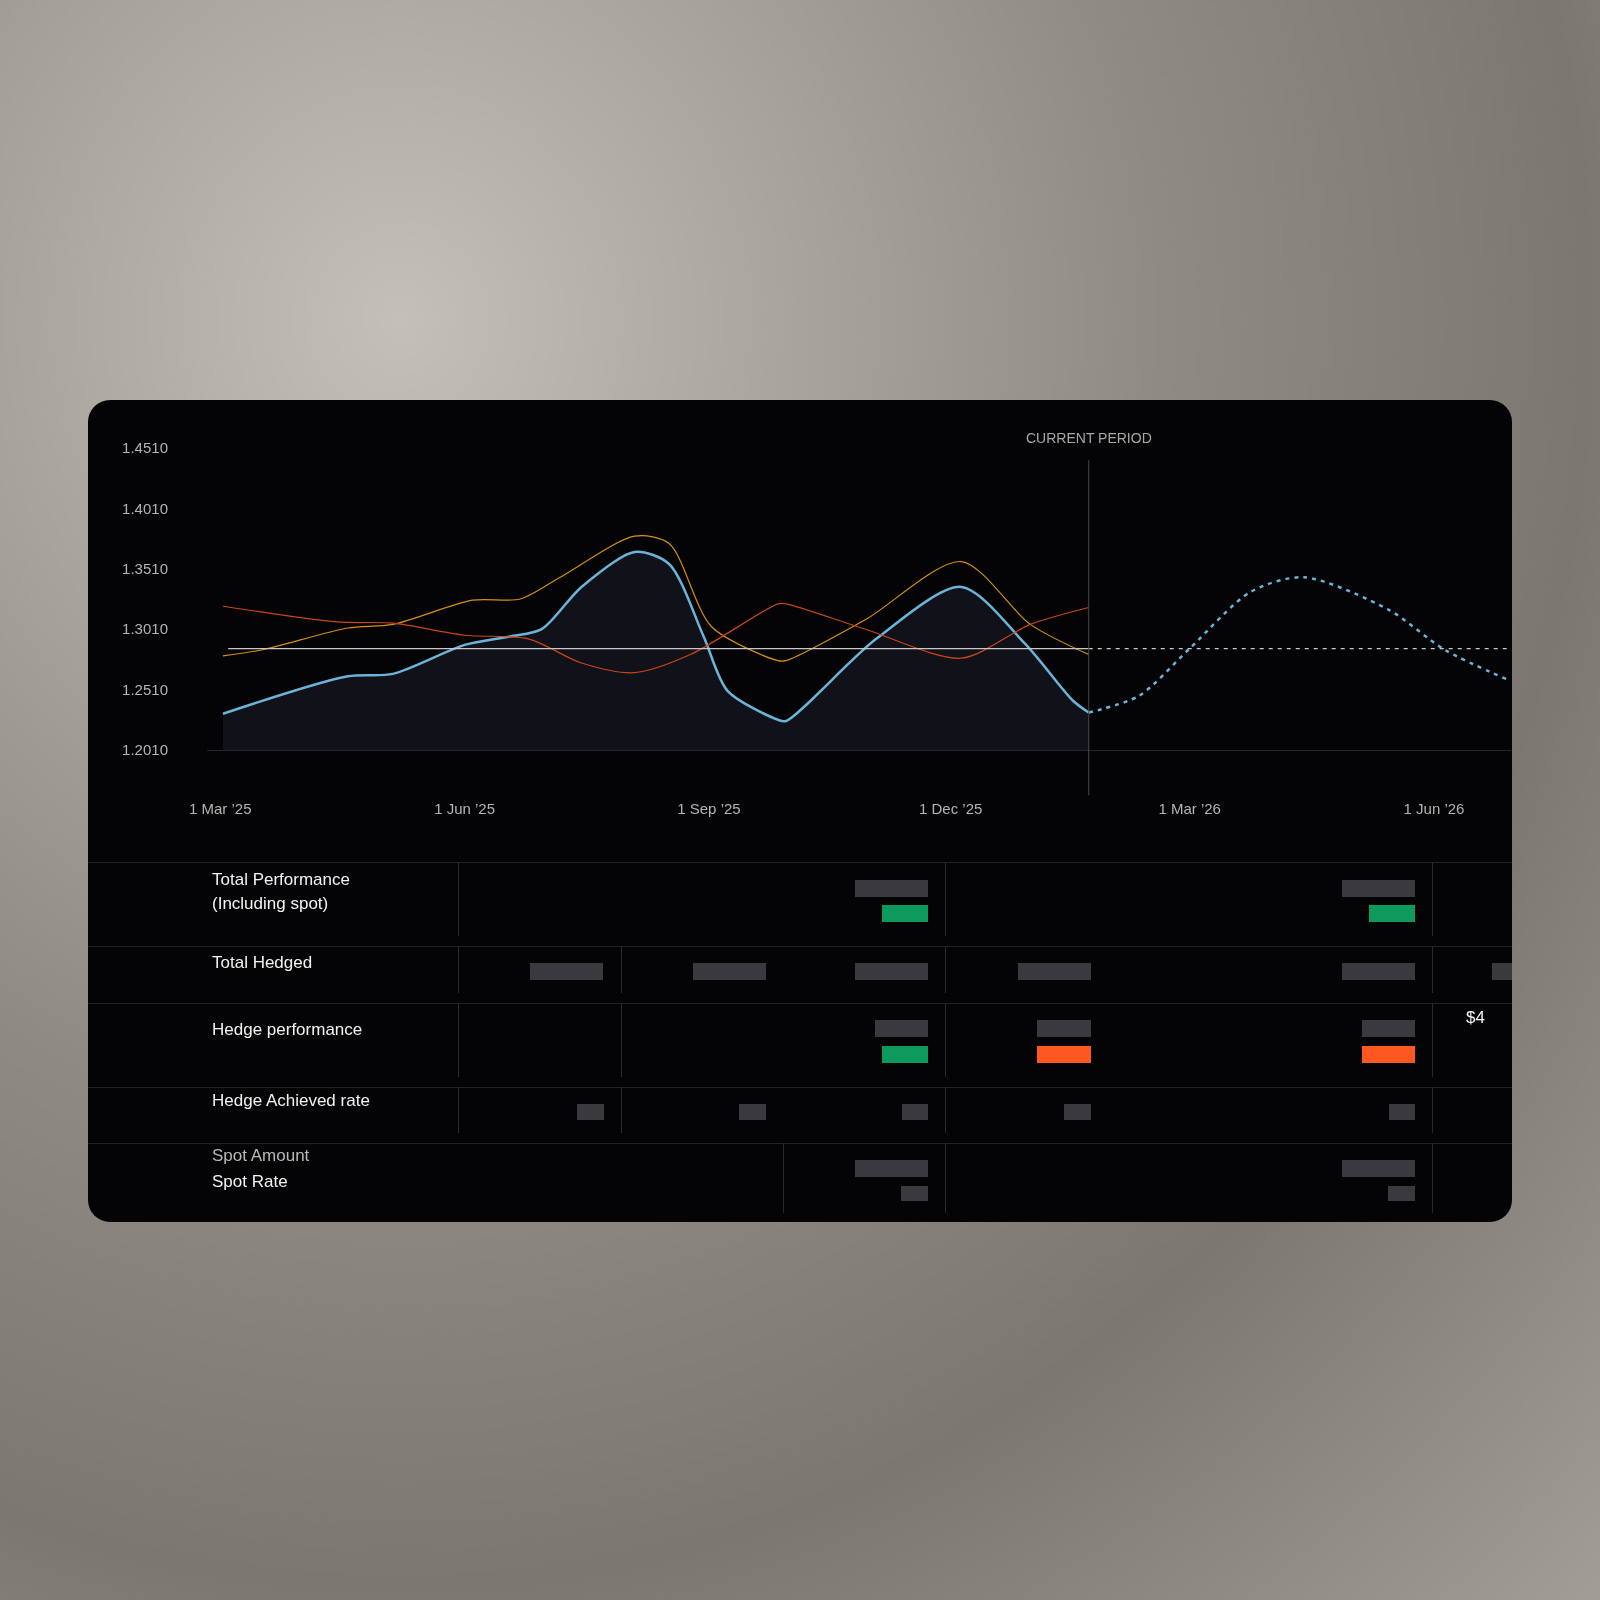 This screenshot has width=1600, height=1600. I want to click on x-tick-label: 1 Jun ’26, so click(1434, 808).